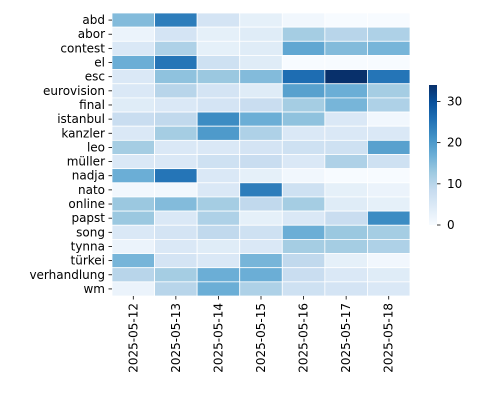 The width and height of the screenshot is (500, 405). Describe the element at coordinates (90, 232) in the screenshot. I see `y-tick-label: song` at that location.